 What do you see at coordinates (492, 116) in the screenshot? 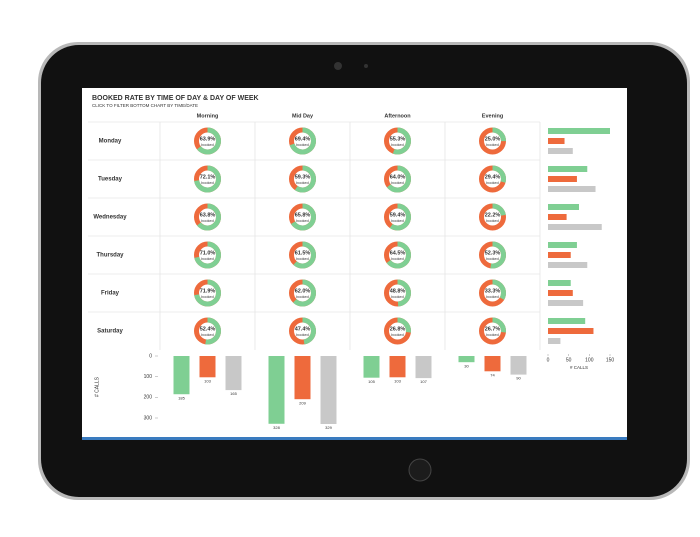
I see `column-header: Evening` at bounding box center [492, 116].